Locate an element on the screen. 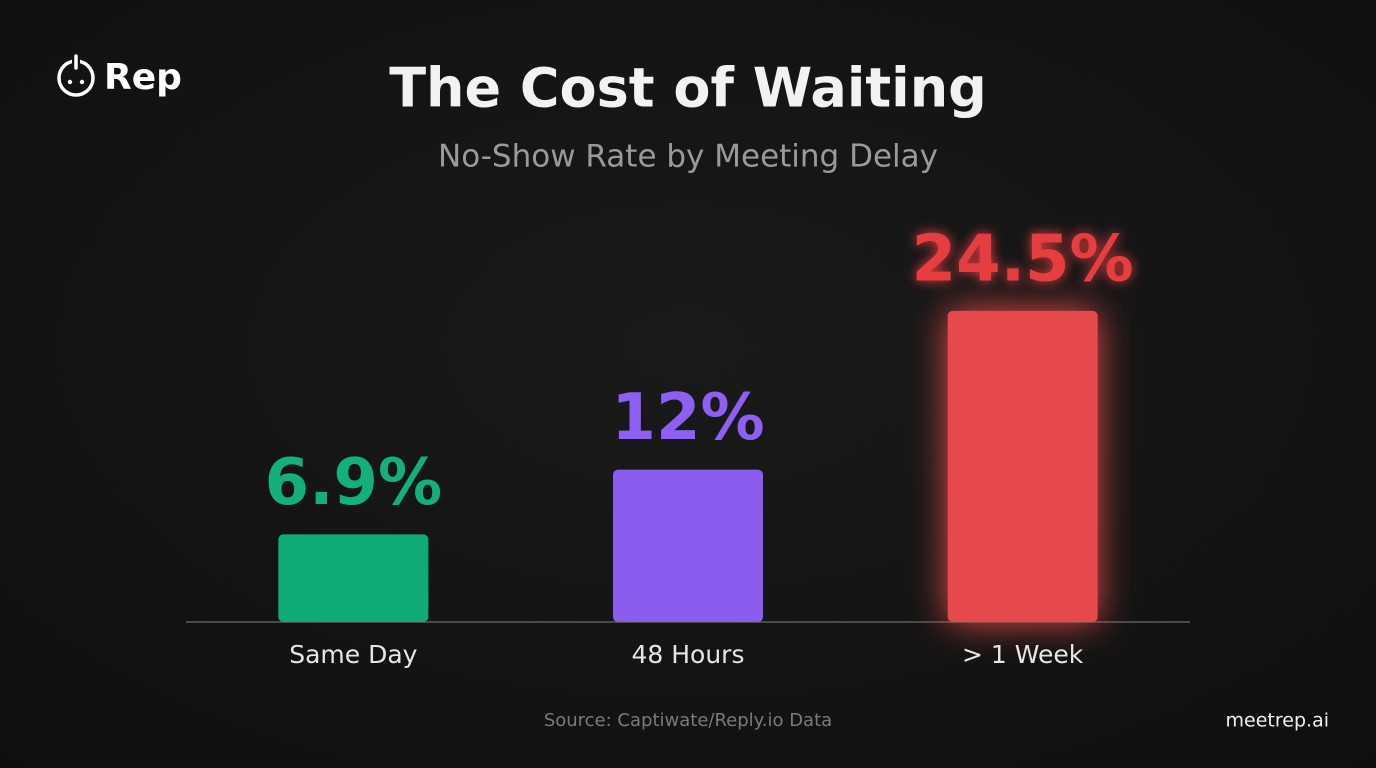 The width and height of the screenshot is (1376, 768). value-label: 6.9% is located at coordinates (354, 483).